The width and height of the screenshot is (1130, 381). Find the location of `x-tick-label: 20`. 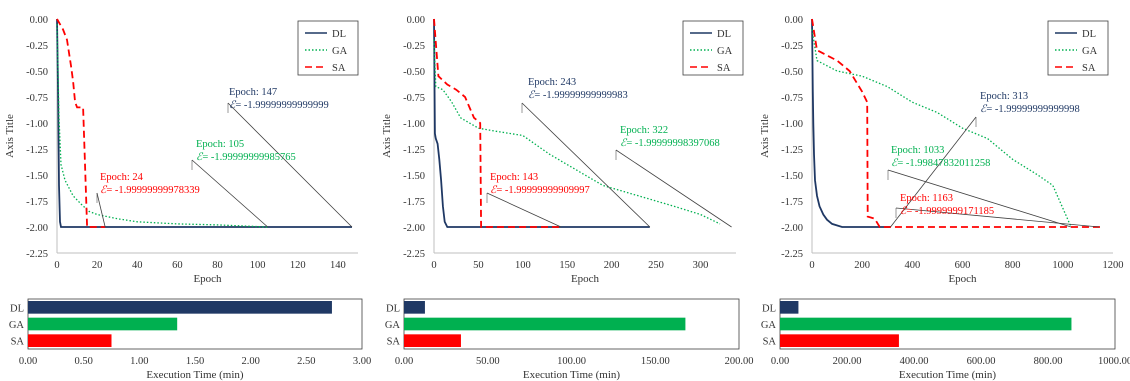

x-tick-label: 20 is located at coordinates (97, 265).